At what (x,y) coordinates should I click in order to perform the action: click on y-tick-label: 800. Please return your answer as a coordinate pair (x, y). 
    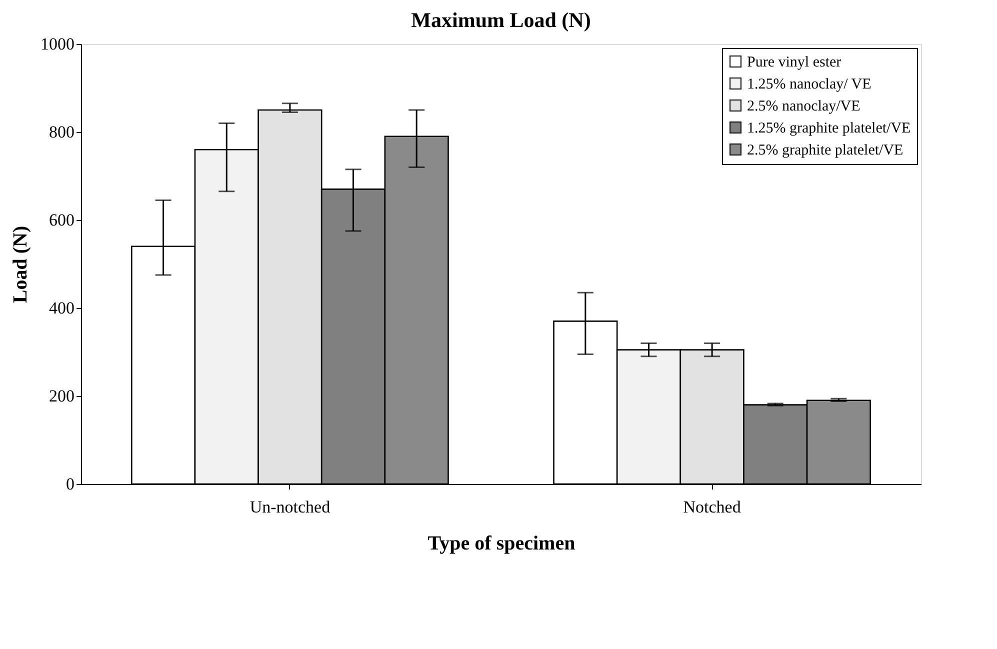
    Looking at the image, I should click on (61, 132).